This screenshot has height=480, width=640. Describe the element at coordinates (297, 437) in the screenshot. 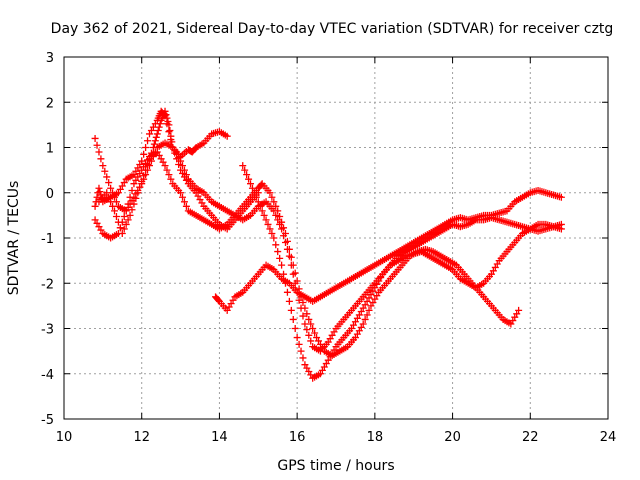

I see `x-tick-label: 16` at that location.